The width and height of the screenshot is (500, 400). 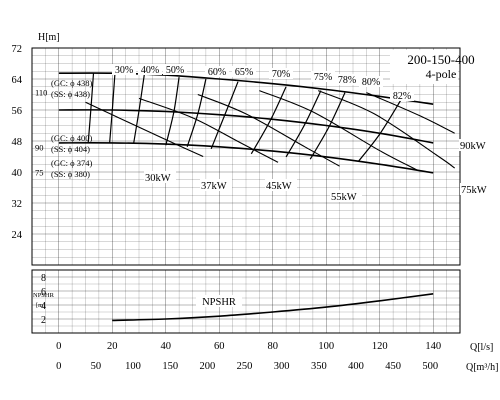 I want to click on efficiency-label: 50%, so click(x=175, y=70).